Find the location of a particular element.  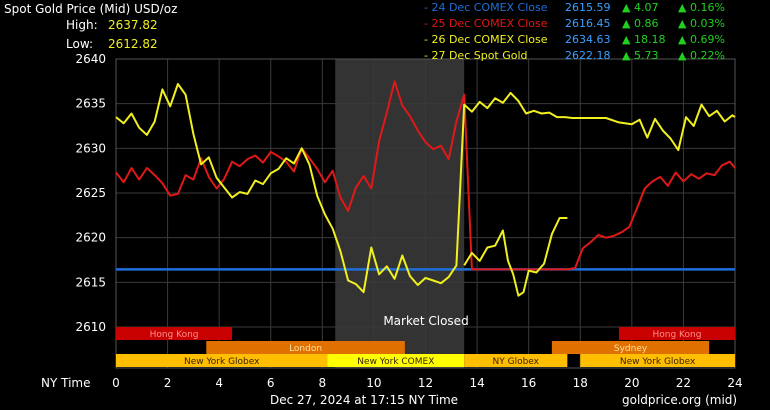

x-tick-label: 10 is located at coordinates (373, 383).